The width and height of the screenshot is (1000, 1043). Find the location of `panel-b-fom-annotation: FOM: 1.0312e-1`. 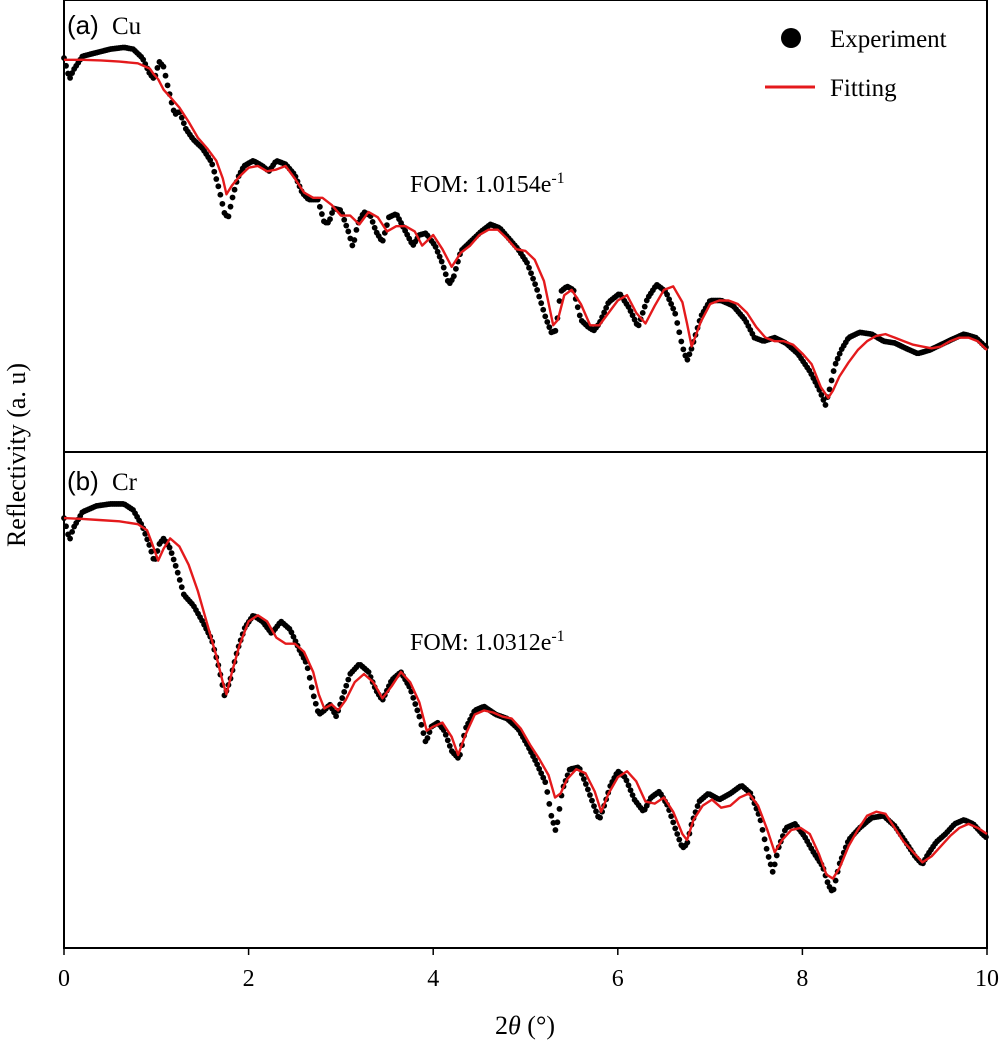

panel-b-fom-annotation: FOM: 1.0312e-1 is located at coordinates (487, 642).